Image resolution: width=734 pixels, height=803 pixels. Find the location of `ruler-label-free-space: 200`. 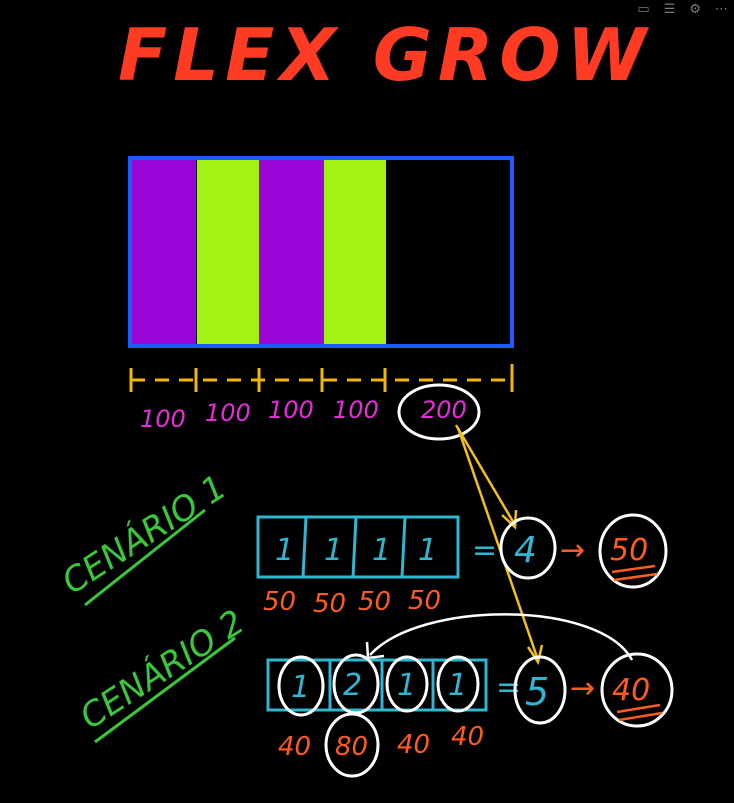

ruler-label-free-space: 200 is located at coordinates (444, 410).